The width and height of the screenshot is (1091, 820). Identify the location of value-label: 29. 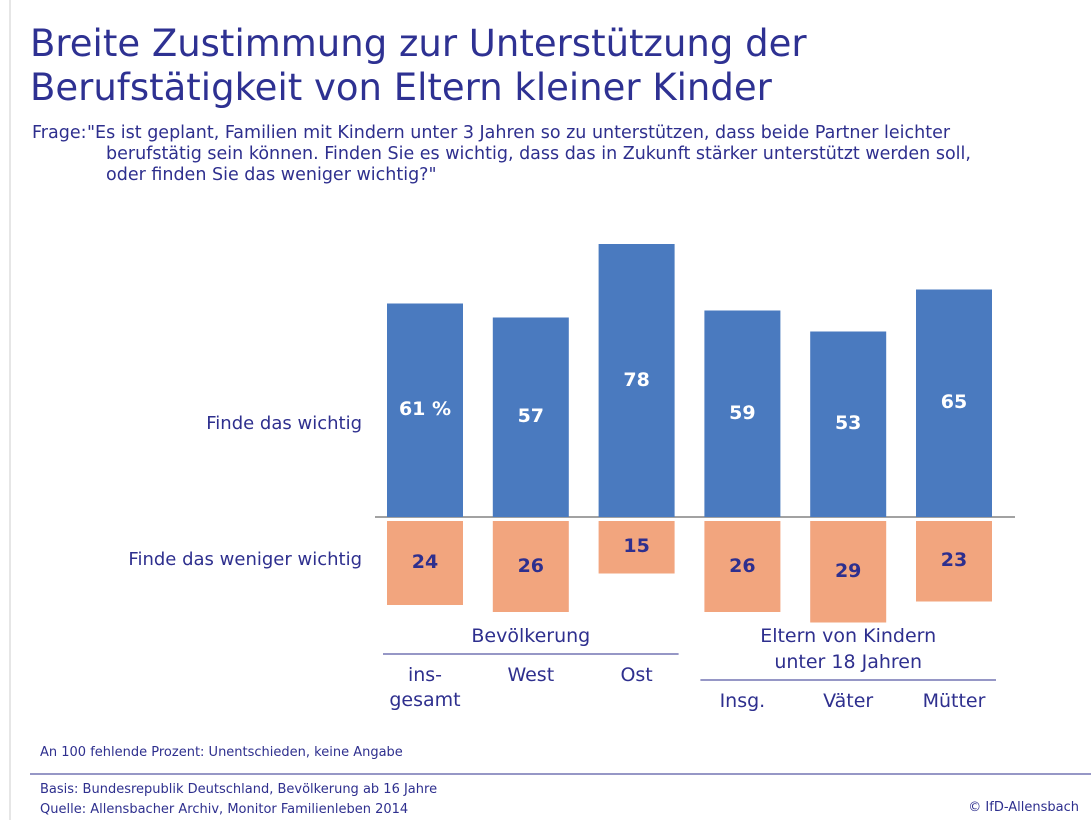
(848, 570).